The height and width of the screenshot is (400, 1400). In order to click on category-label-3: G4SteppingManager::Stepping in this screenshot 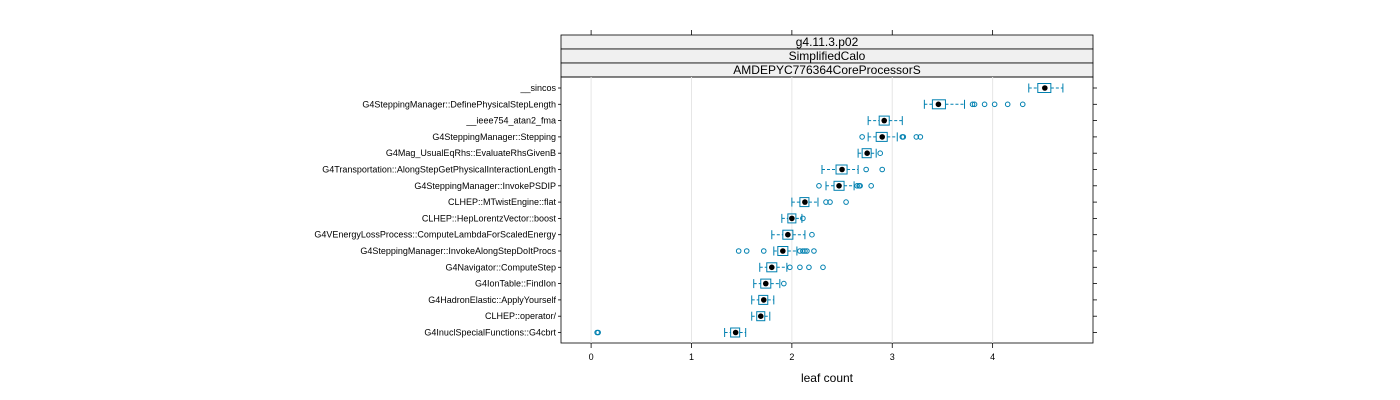, I will do `click(494, 137)`.